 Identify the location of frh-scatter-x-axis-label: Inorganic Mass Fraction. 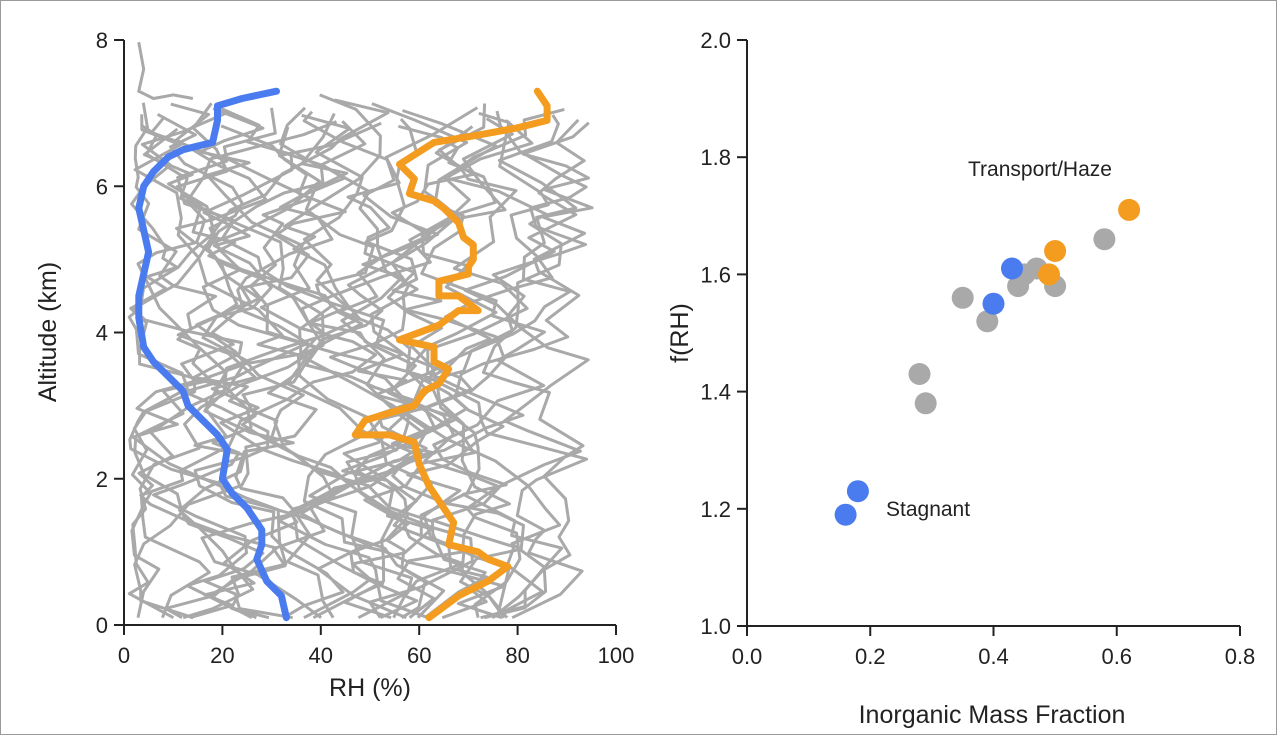
(992, 715).